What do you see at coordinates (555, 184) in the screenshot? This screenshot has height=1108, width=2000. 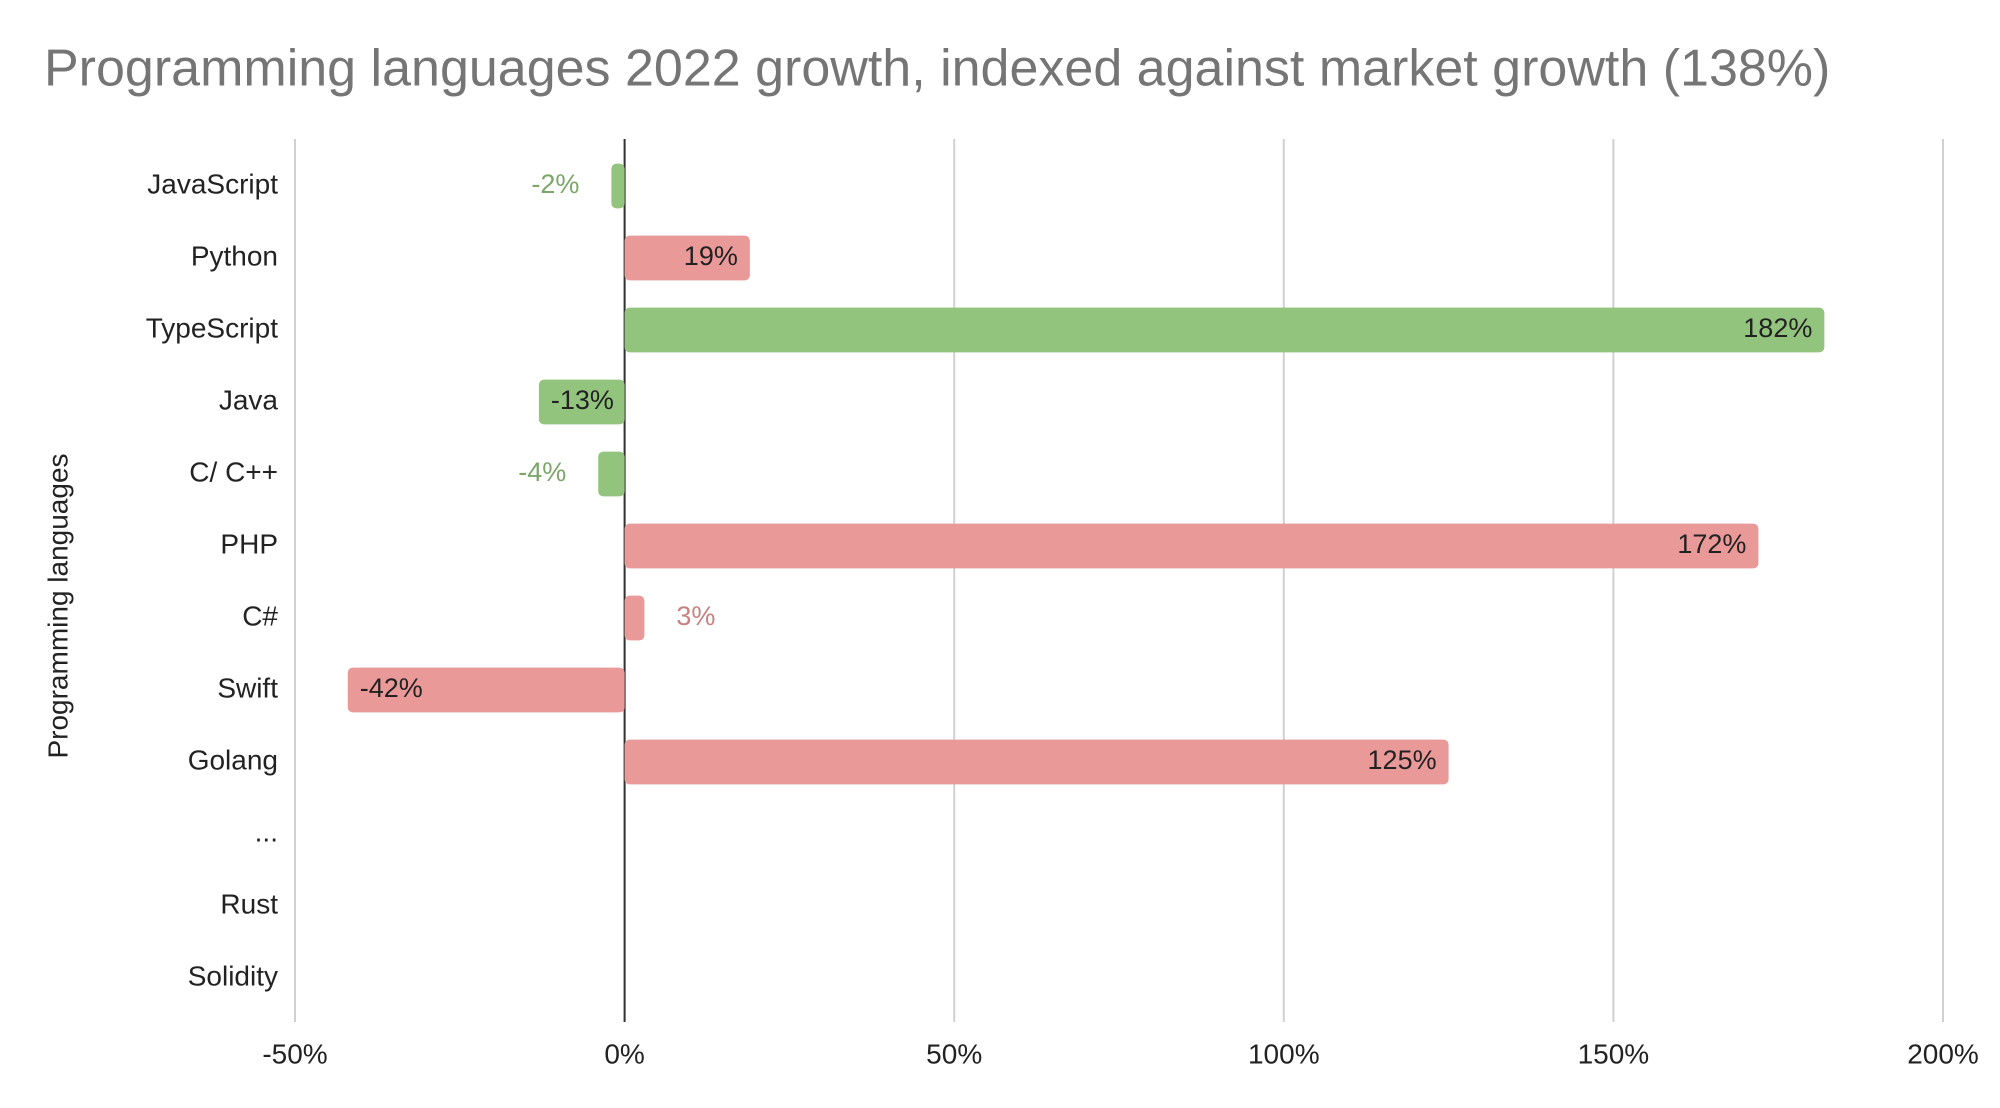 I see `value-label: -2%` at bounding box center [555, 184].